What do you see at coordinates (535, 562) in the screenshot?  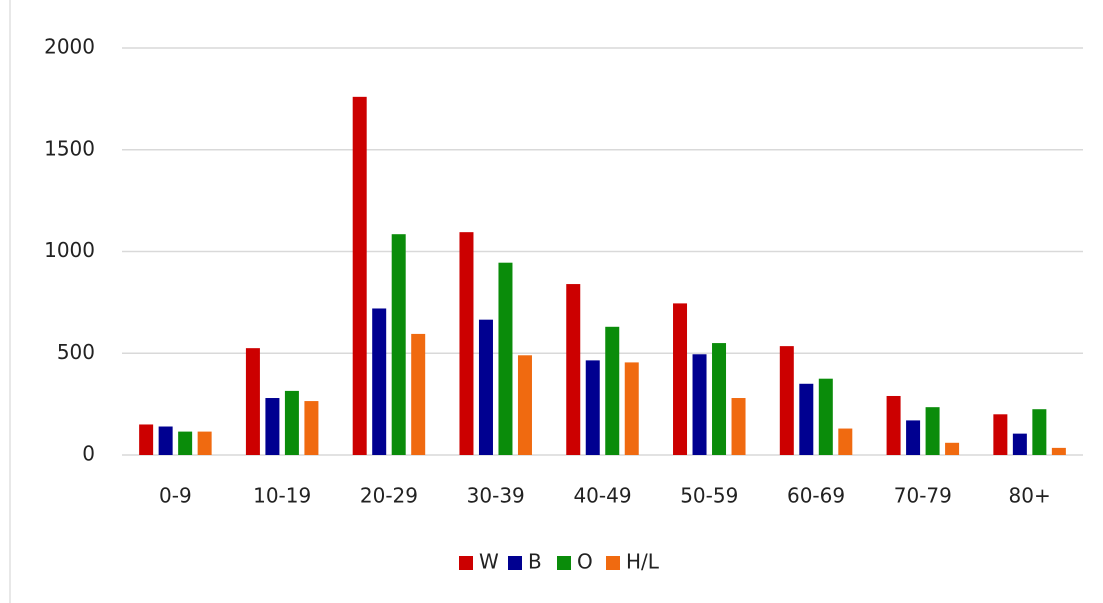 I see `legend-label: B` at bounding box center [535, 562].